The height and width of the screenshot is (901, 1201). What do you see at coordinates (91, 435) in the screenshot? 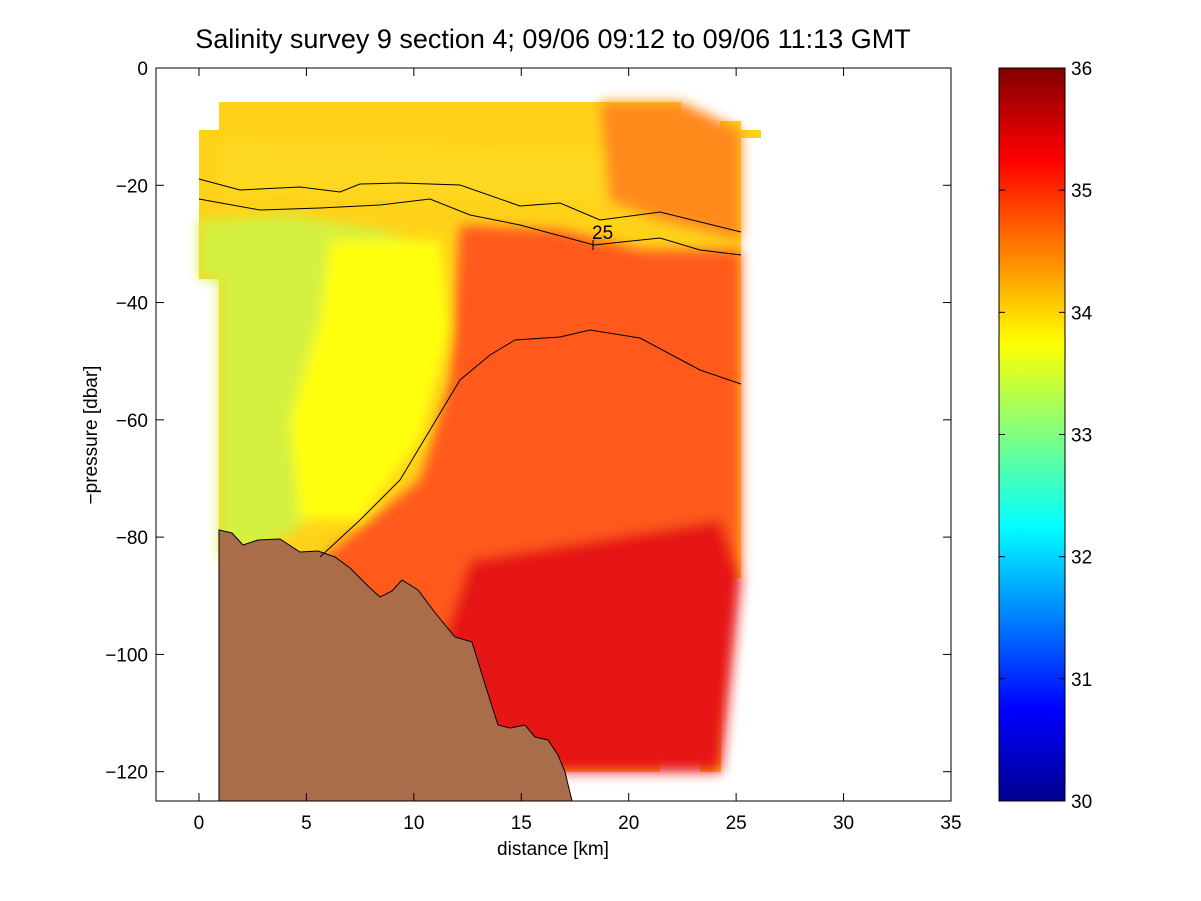
I see `y-axis-label: −pressure [dbar]` at bounding box center [91, 435].